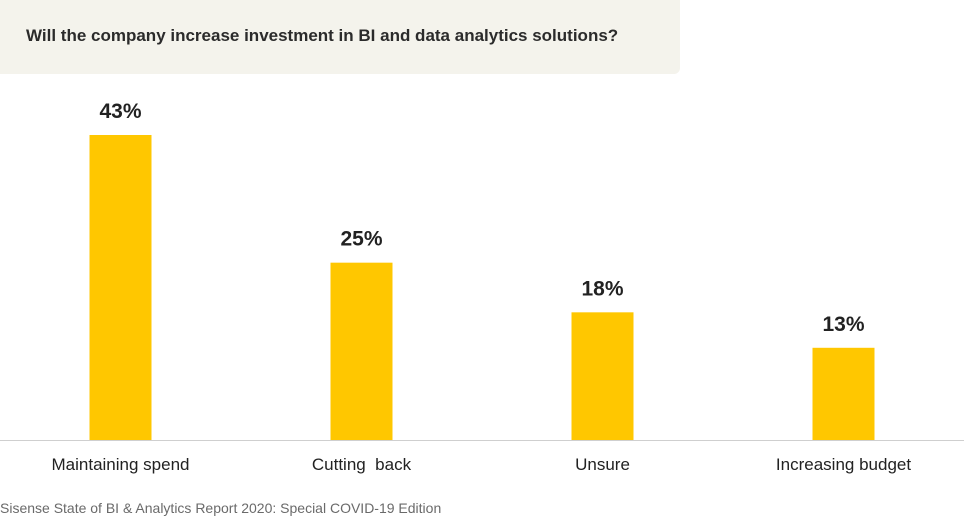 The image size is (964, 521). Describe the element at coordinates (361, 239) in the screenshot. I see `data-label: 25%` at that location.